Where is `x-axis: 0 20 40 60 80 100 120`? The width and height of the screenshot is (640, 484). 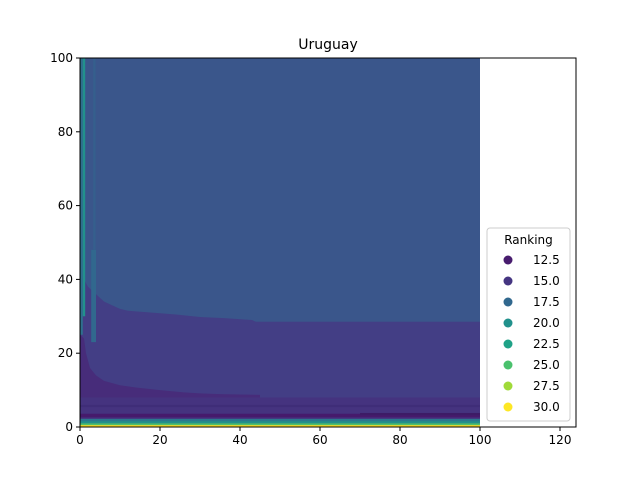 x-axis: 0 20 40 60 80 100 120 is located at coordinates (323, 437).